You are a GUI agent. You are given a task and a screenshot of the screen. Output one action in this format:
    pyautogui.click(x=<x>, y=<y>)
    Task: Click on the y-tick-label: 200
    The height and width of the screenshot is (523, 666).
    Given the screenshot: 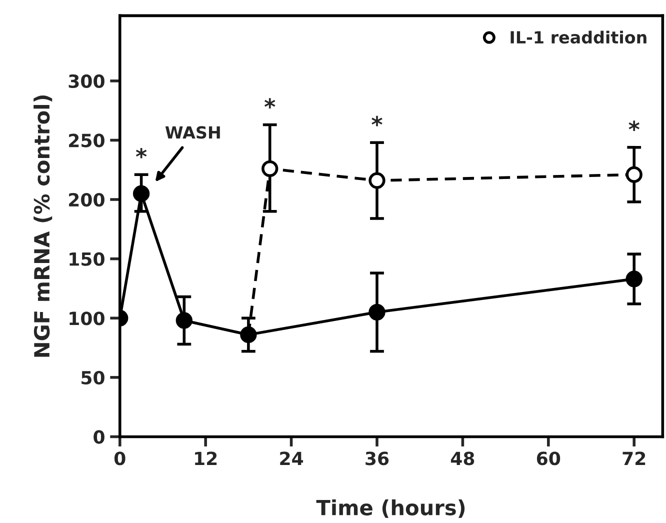 What is the action you would take?
    pyautogui.click(x=86, y=199)
    